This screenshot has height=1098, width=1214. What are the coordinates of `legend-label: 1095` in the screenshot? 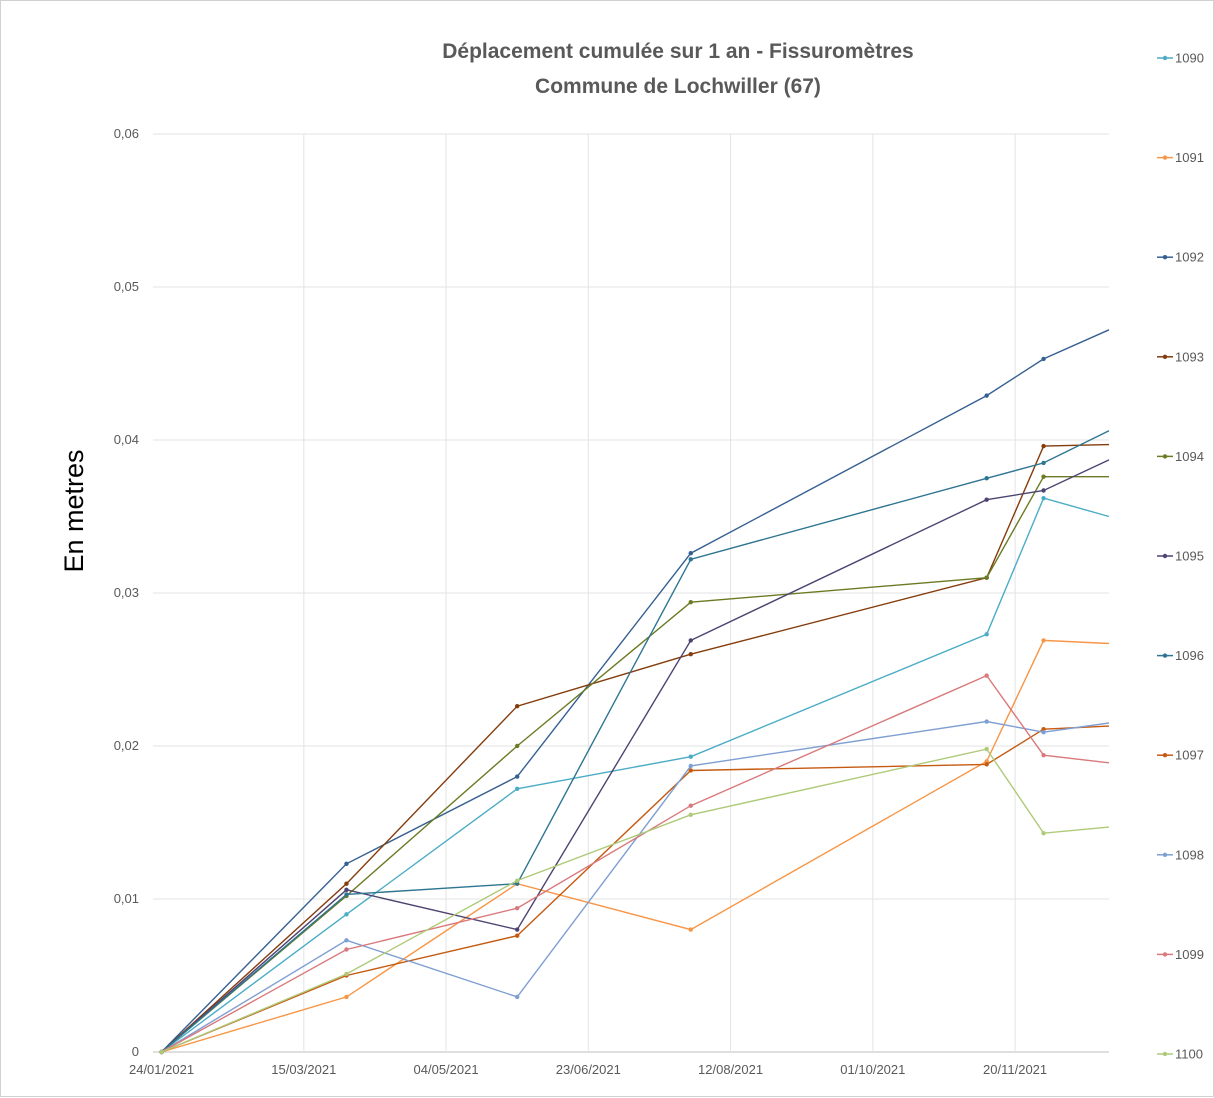 It's located at (1189, 556).